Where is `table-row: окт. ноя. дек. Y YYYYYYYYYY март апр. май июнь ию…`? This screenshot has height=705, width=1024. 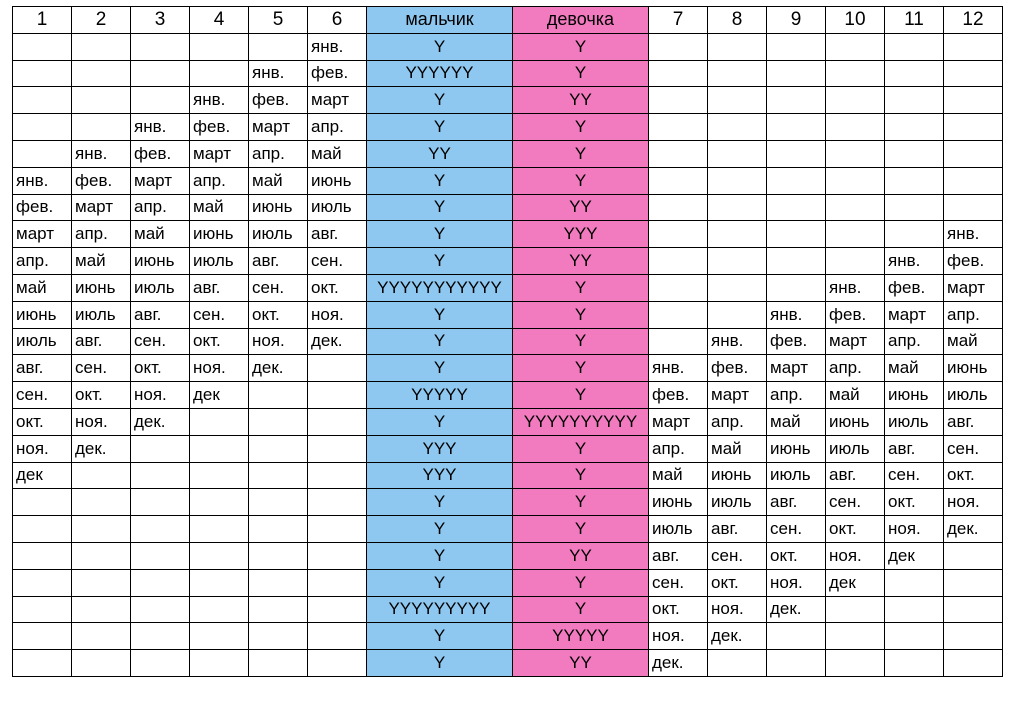 table-row: окт. ноя. дек. Y YYYYYYYYYY март апр. май июнь ию… is located at coordinates (507, 421).